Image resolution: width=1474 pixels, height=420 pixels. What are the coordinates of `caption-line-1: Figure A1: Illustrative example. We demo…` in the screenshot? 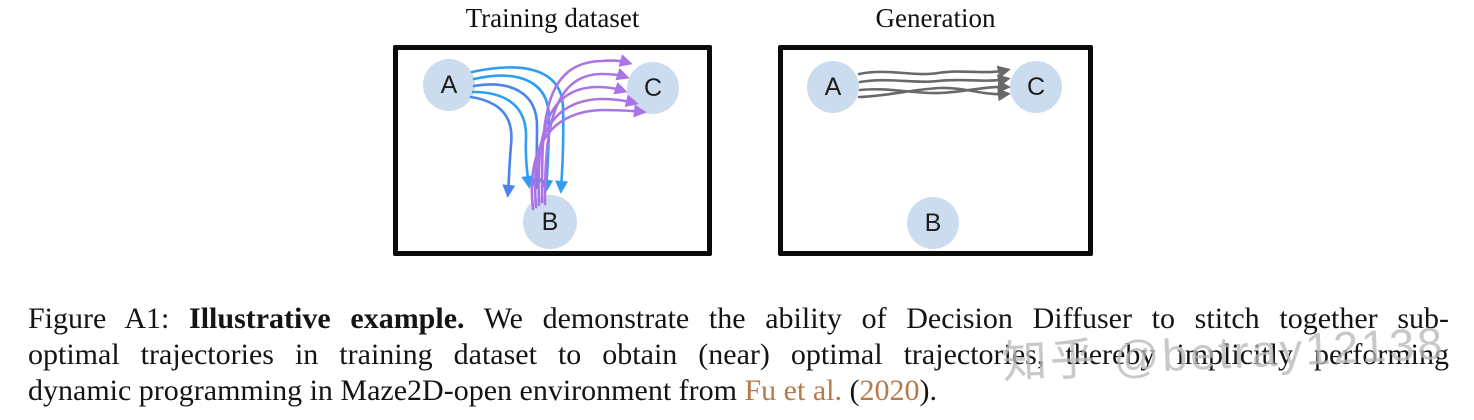 It's located at (738, 319).